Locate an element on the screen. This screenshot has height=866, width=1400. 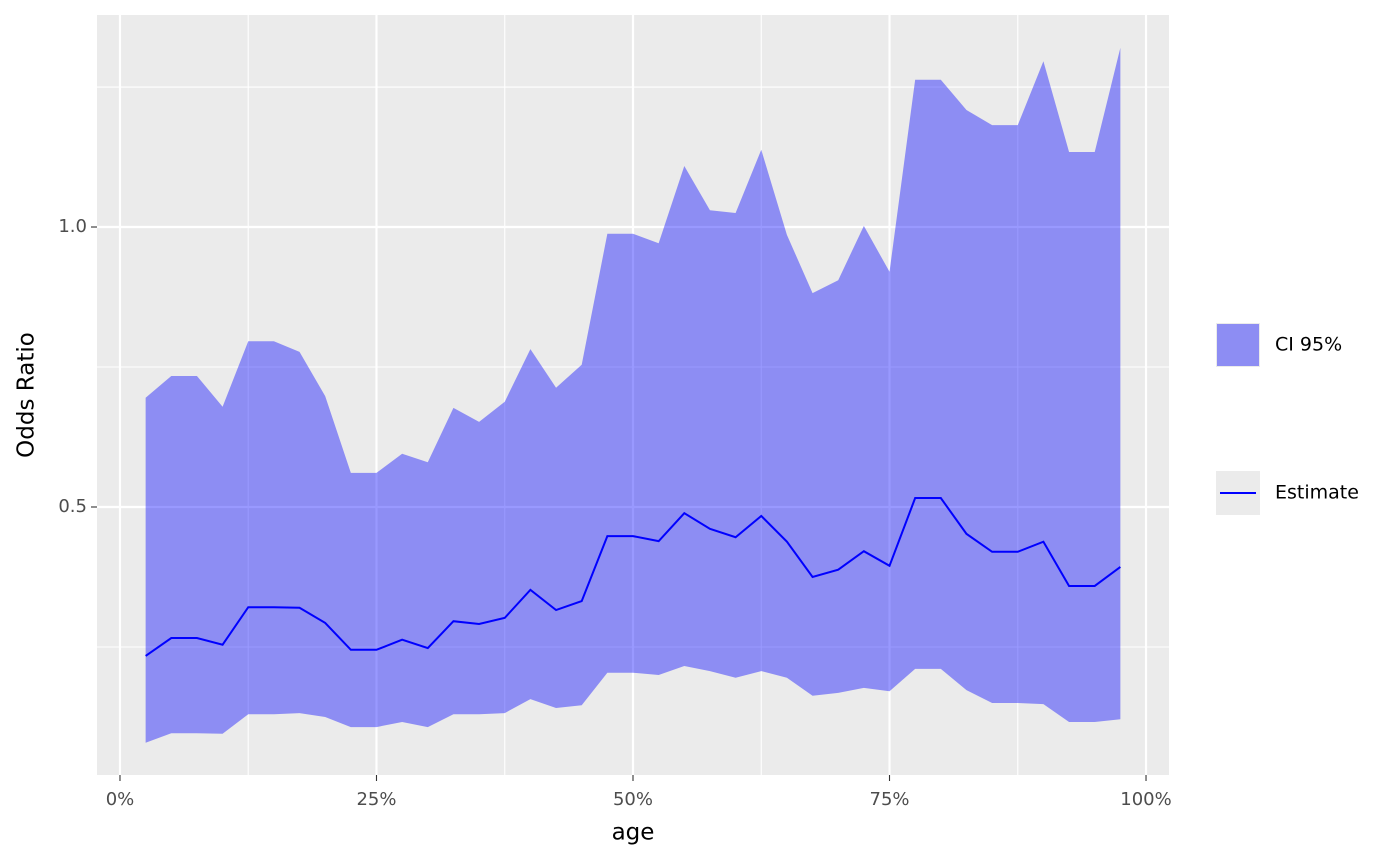
y-tick-label: 1.0 is located at coordinates (72, 226).